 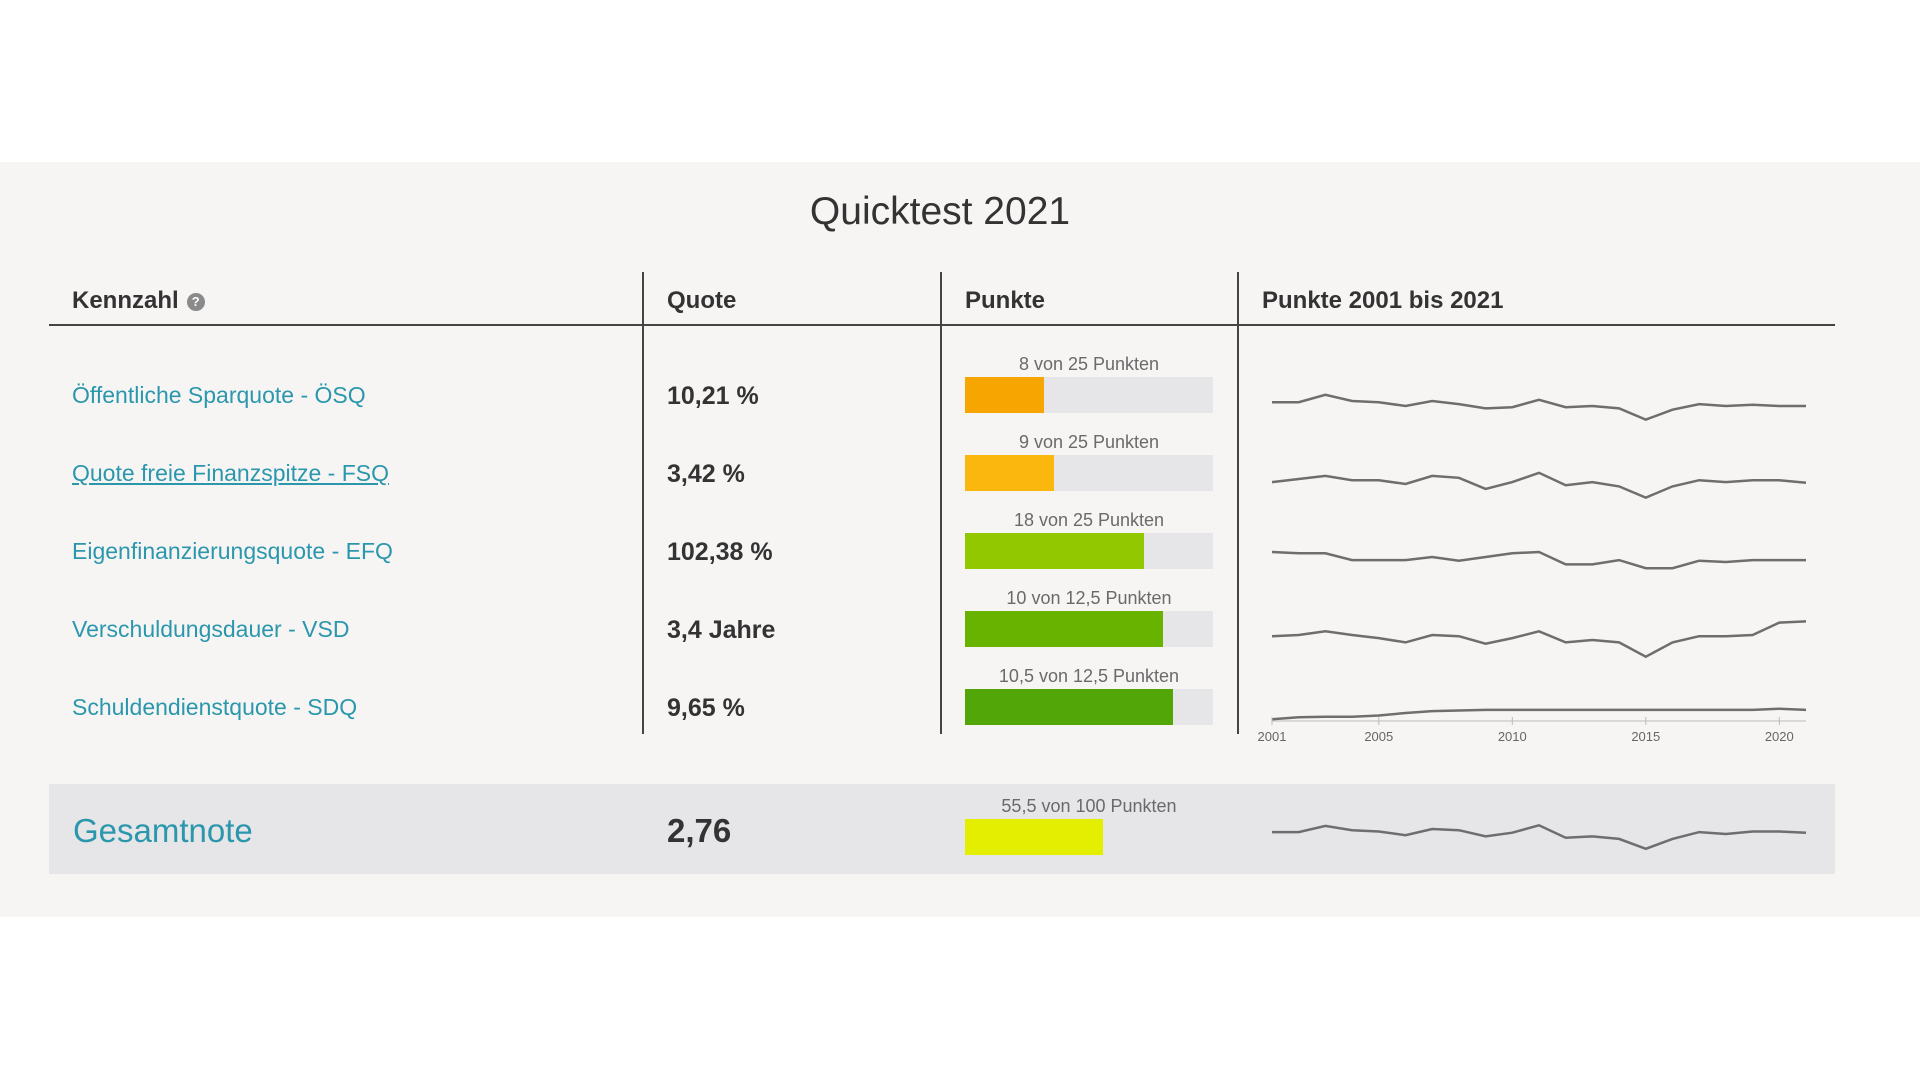 I want to click on header-divider, so click(x=942, y=325).